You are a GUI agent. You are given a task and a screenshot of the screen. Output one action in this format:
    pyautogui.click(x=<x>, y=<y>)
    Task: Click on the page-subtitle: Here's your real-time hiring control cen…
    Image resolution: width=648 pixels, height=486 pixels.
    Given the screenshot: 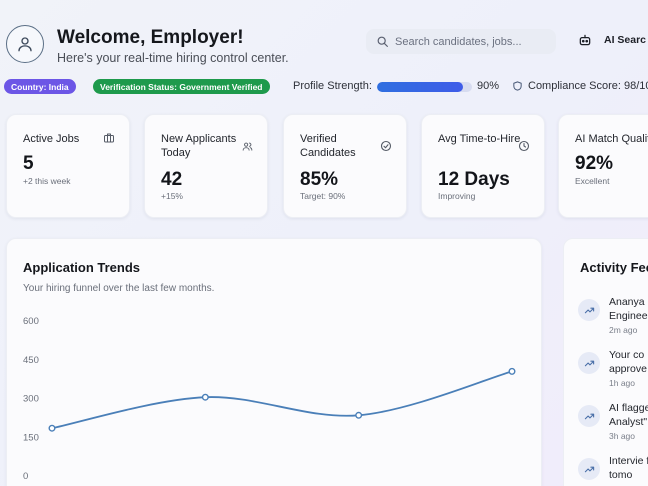 What is the action you would take?
    pyautogui.click(x=173, y=58)
    